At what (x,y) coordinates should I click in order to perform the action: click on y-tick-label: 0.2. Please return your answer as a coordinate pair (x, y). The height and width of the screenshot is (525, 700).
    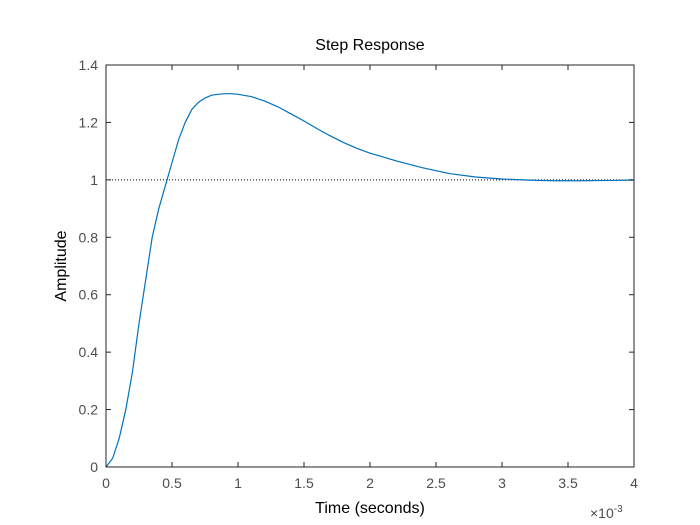
    Looking at the image, I should click on (89, 410).